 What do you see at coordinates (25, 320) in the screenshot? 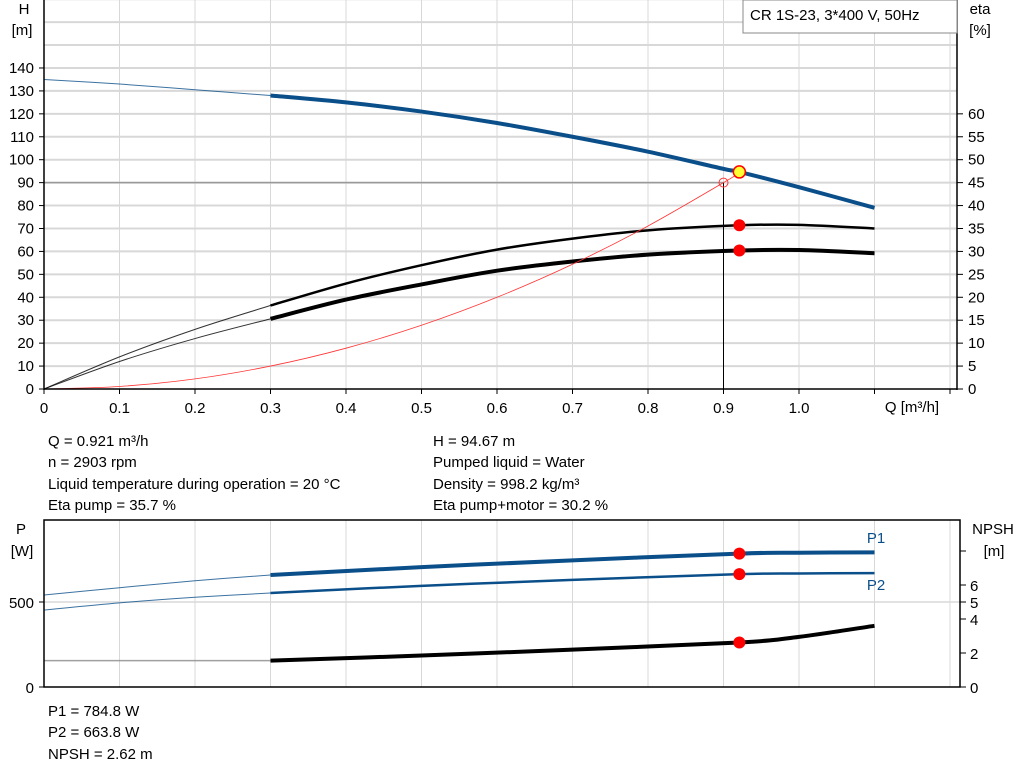
I see `y-tick-label: 30` at bounding box center [25, 320].